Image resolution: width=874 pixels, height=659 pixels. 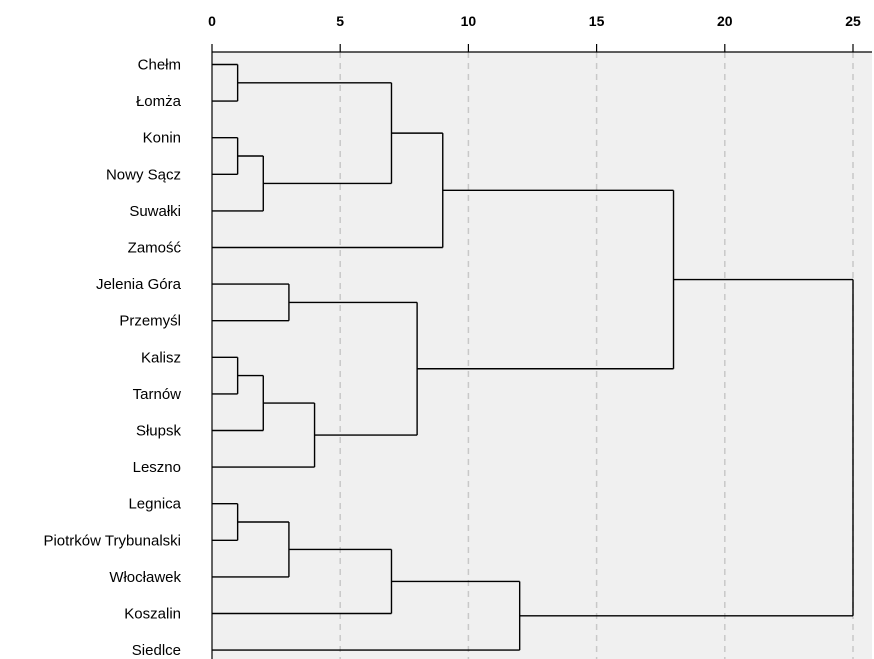 I want to click on leaf-label: Tarnów, so click(x=157, y=394).